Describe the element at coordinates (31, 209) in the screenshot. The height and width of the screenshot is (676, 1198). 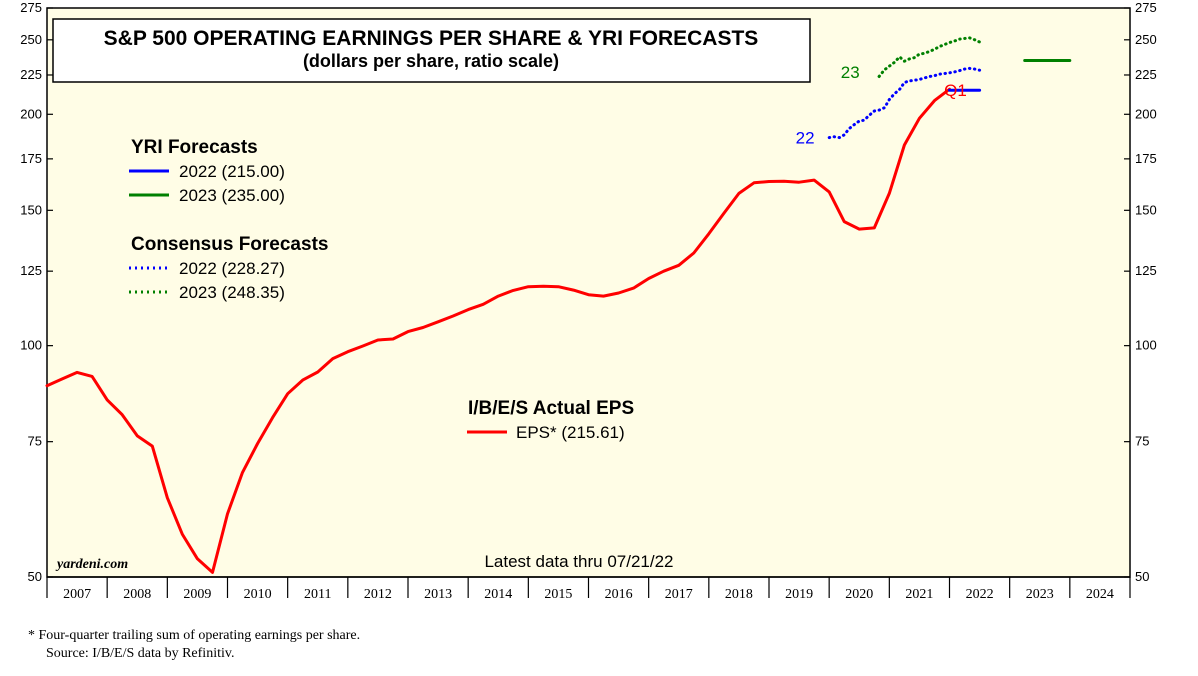
I see `y-tick-label-left-150: 150` at that location.